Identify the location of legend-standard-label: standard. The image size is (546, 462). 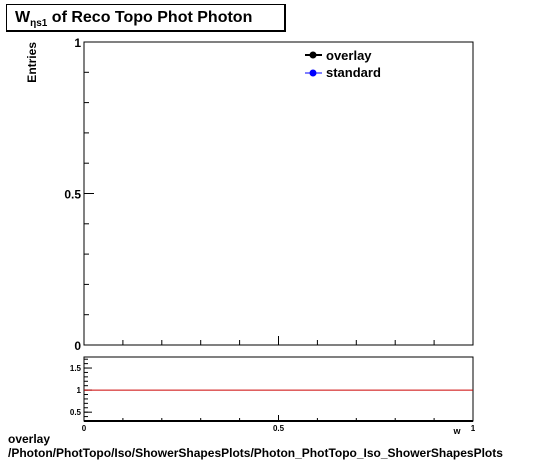
(353, 72).